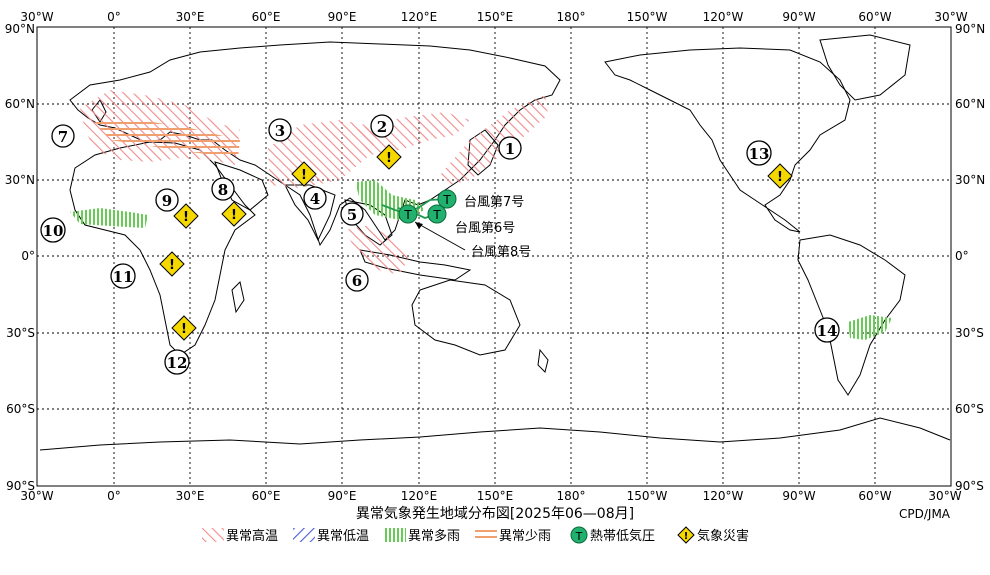  Describe the element at coordinates (970, 104) in the screenshot. I see `svg-text: 60°N` at that location.